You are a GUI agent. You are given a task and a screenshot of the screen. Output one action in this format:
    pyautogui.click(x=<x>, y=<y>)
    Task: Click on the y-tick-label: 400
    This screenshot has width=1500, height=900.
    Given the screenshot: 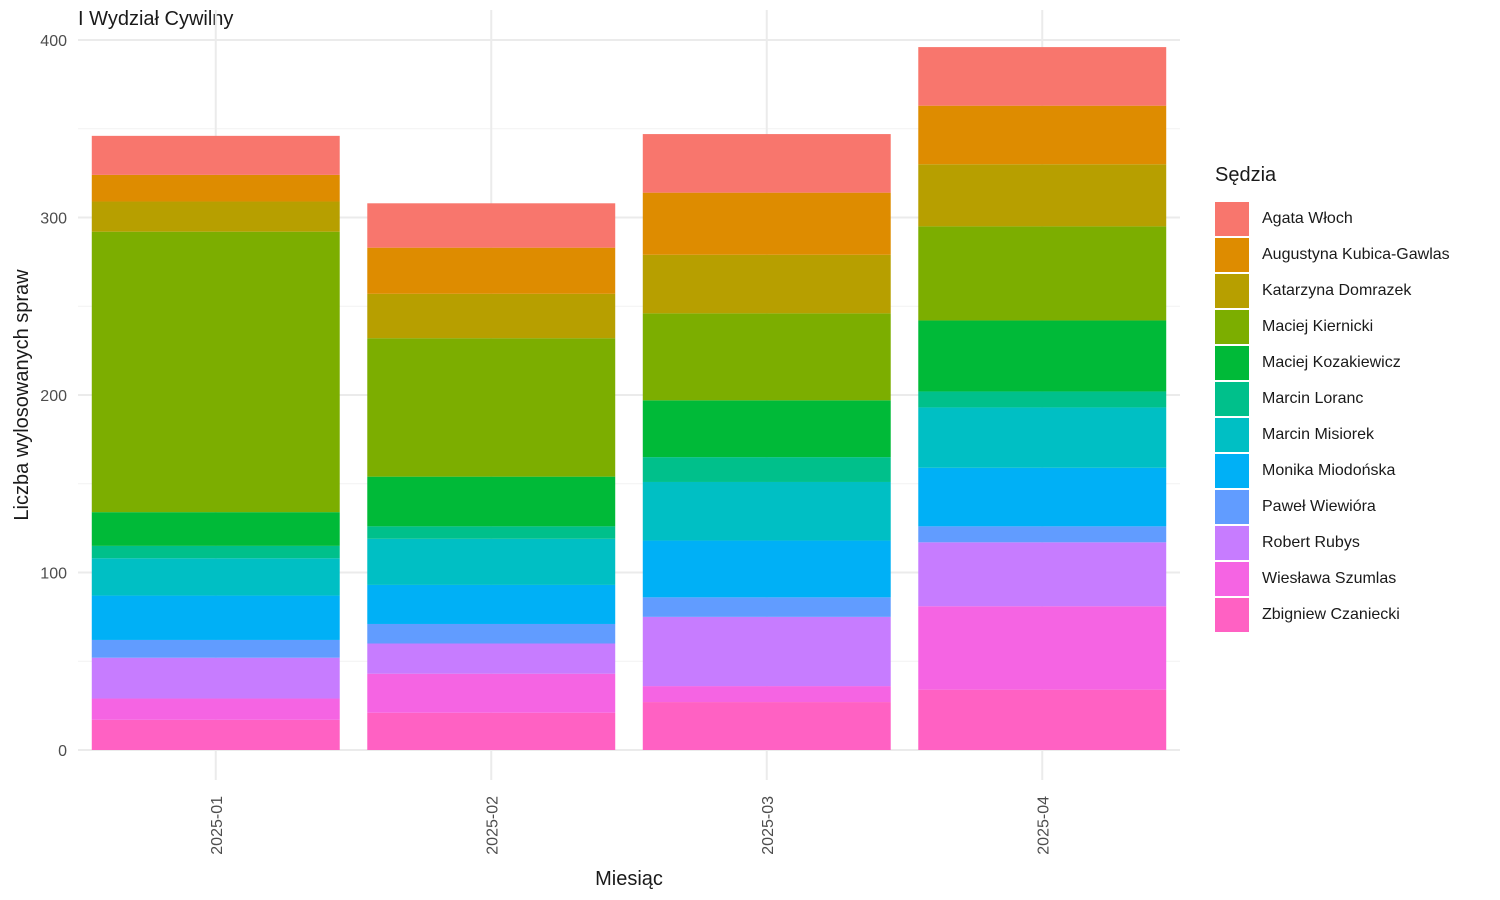 What is the action you would take?
    pyautogui.click(x=53, y=41)
    